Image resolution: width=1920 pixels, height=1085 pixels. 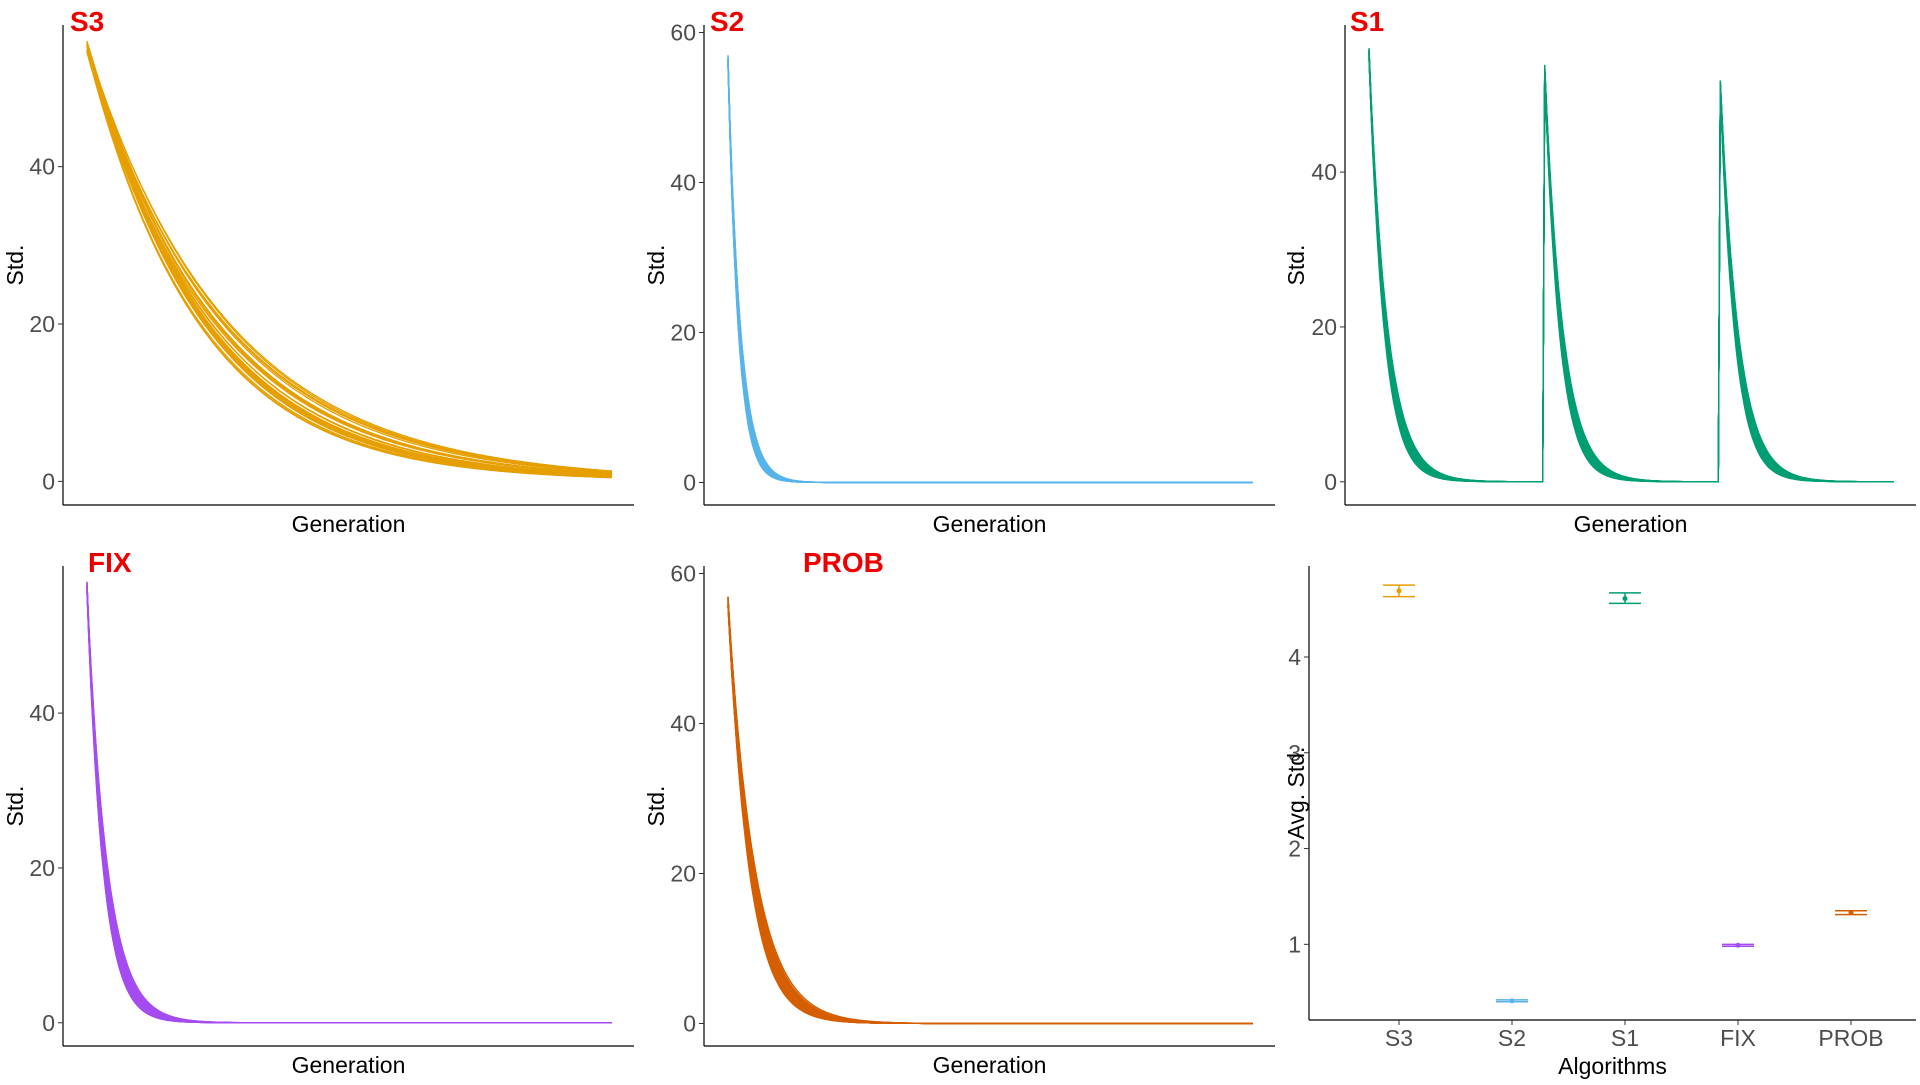 I want to click on y-tick-label: 2, so click(x=1294, y=849).